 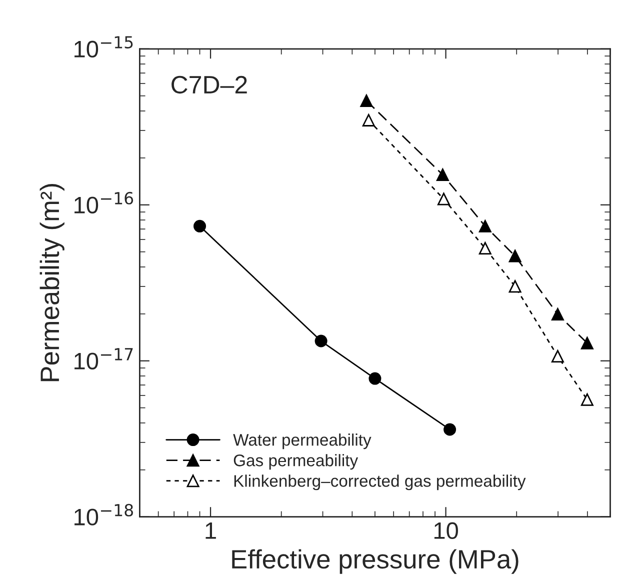 What do you see at coordinates (104, 203) in the screenshot?
I see `y-tick-label: 10$^{−16}$` at bounding box center [104, 203].